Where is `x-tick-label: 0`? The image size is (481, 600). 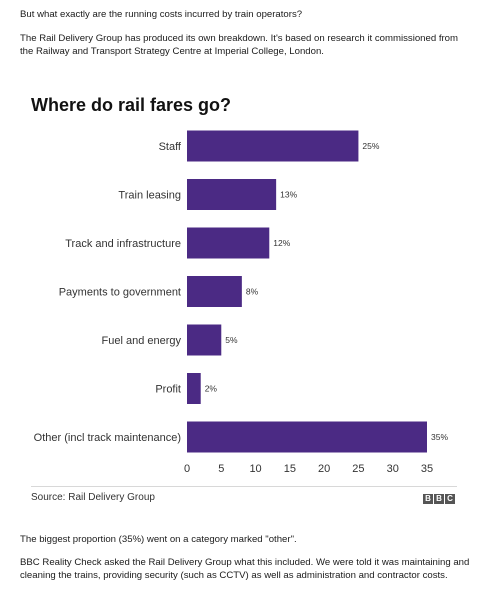
x-tick-label: 0 is located at coordinates (187, 469).